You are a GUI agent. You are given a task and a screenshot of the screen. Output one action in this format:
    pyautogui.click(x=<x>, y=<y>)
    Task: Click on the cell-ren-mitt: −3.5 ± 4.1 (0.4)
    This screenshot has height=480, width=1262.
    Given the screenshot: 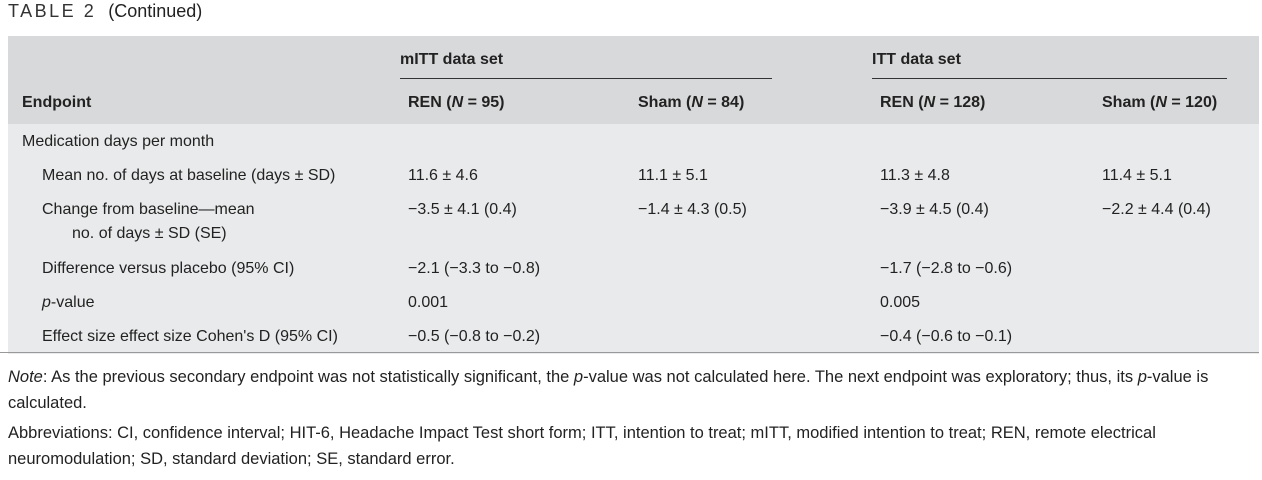 What is the action you would take?
    pyautogui.click(x=462, y=209)
    